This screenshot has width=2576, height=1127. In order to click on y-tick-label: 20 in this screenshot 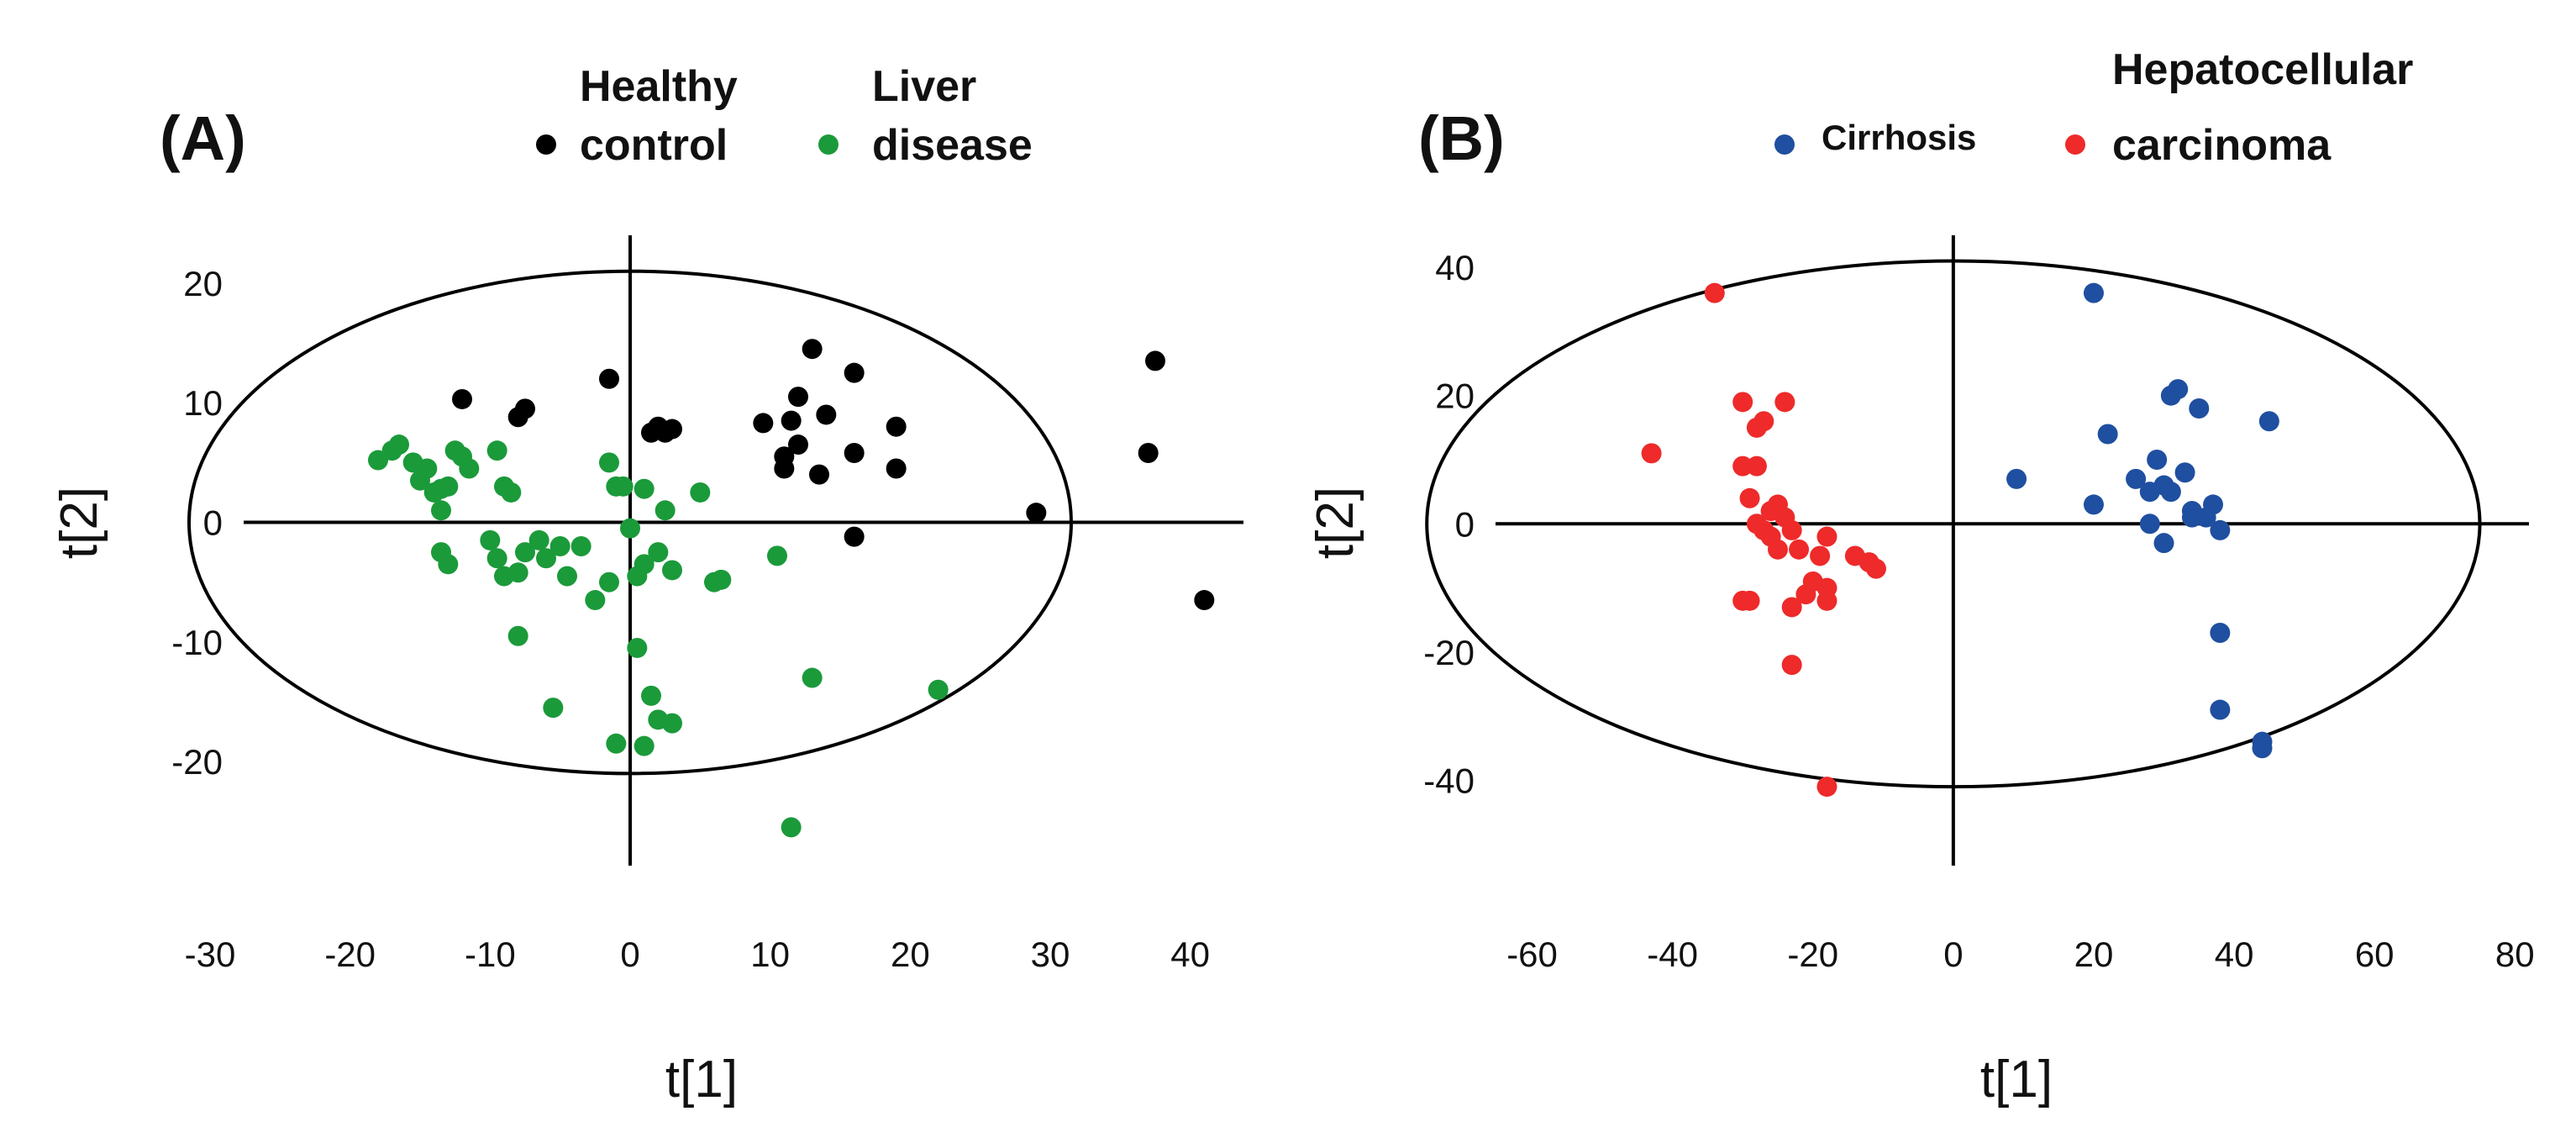, I will do `click(203, 283)`.